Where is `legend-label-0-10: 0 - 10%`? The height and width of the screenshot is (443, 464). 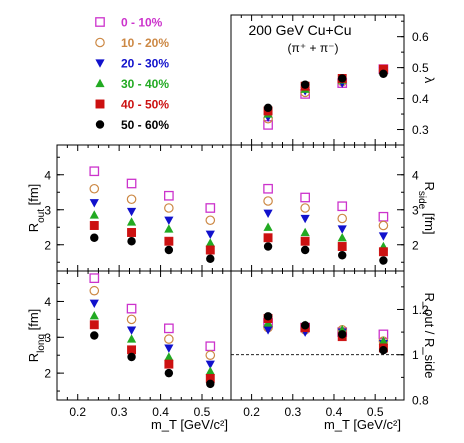
legend-label-0-10: 0 - 10% is located at coordinates (142, 23).